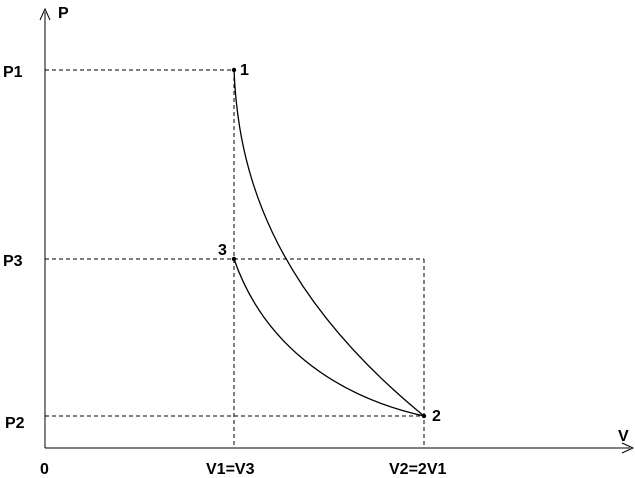  What do you see at coordinates (628, 448) in the screenshot?
I see `x-axis-arrow` at bounding box center [628, 448].